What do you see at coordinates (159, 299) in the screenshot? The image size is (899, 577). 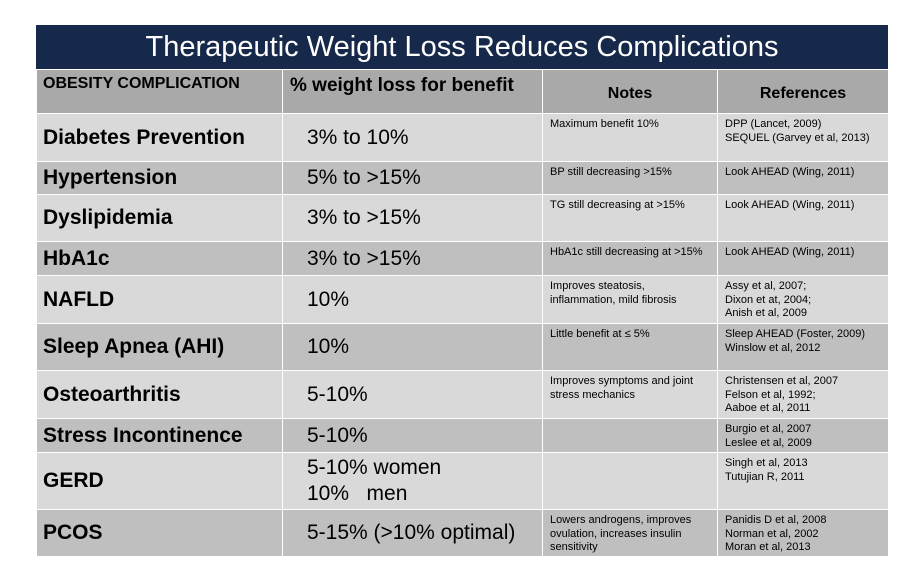 I see `complication-cell: NAFLD` at bounding box center [159, 299].